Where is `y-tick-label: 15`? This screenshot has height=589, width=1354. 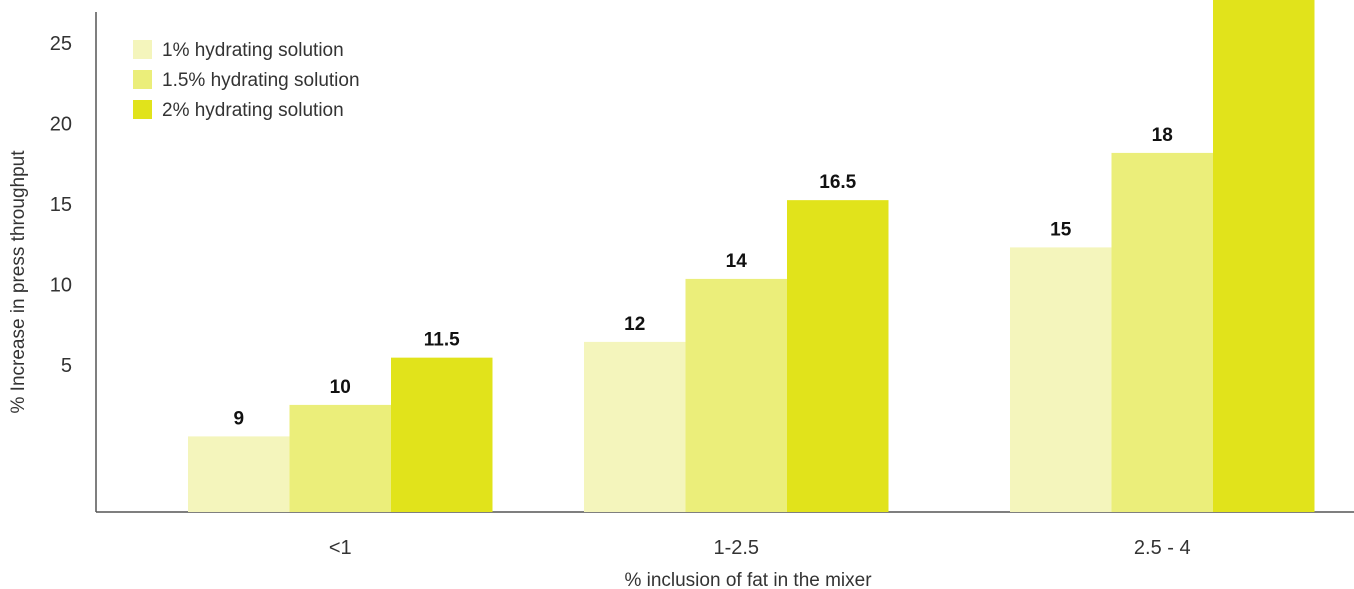 y-tick-label: 15 is located at coordinates (61, 205).